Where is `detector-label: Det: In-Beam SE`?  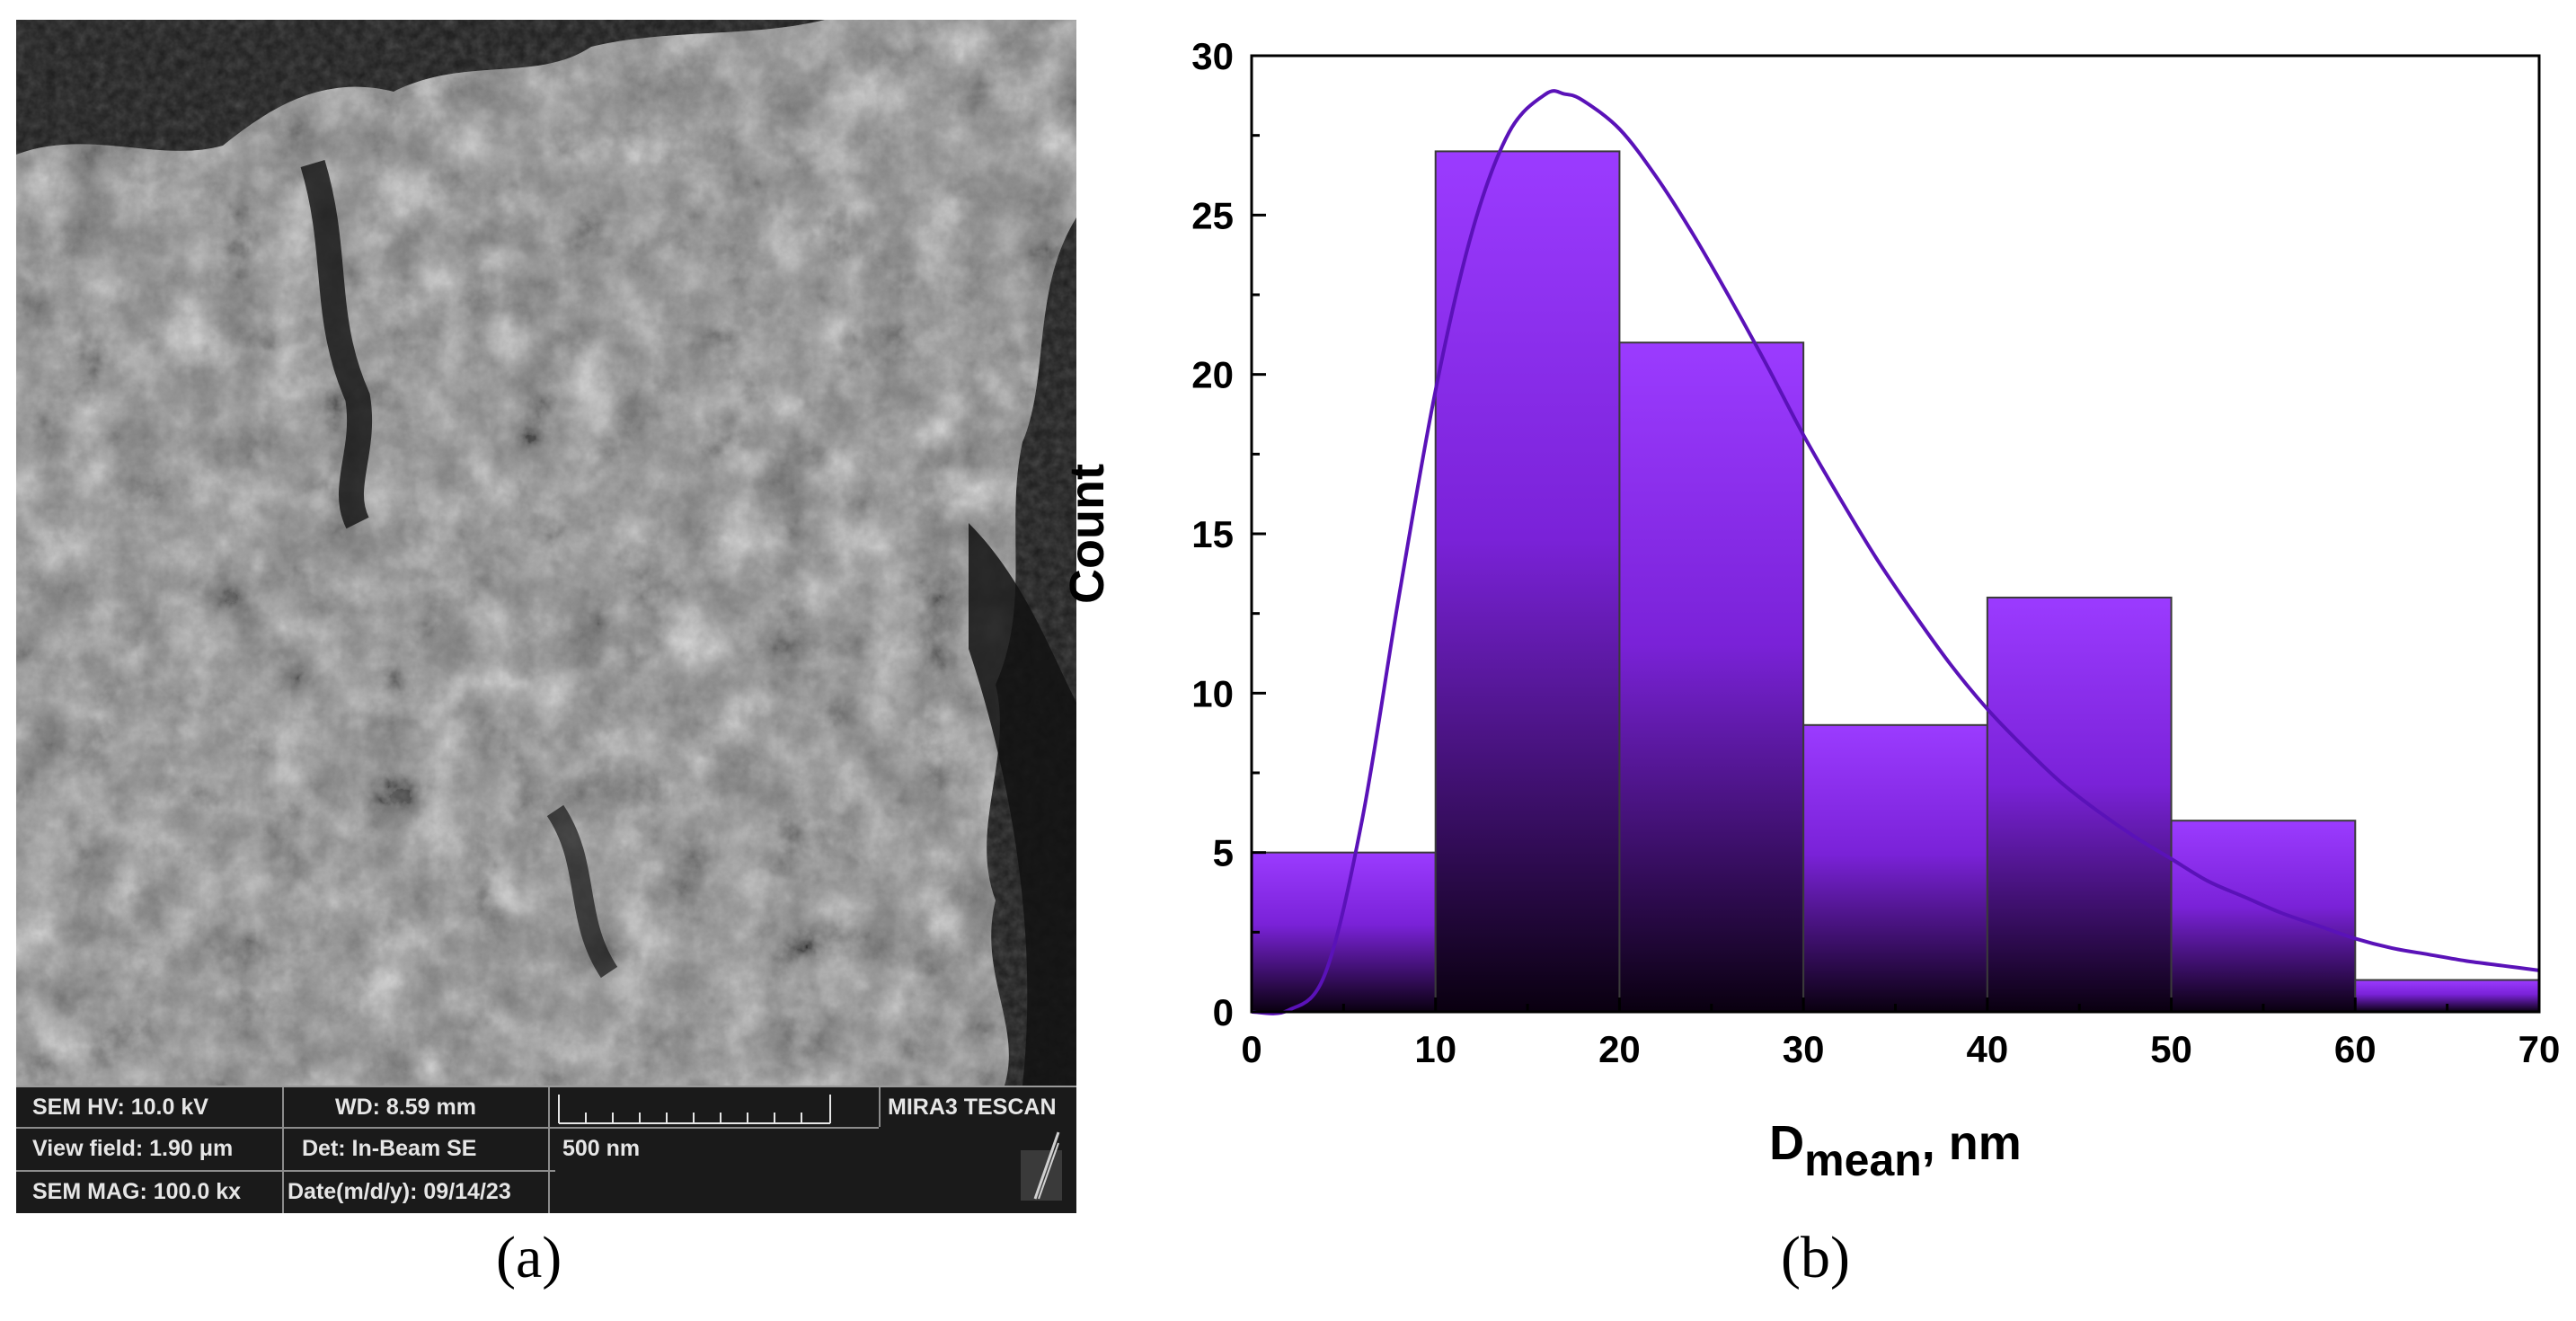
detector-label: Det: In-Beam SE is located at coordinates (389, 1148).